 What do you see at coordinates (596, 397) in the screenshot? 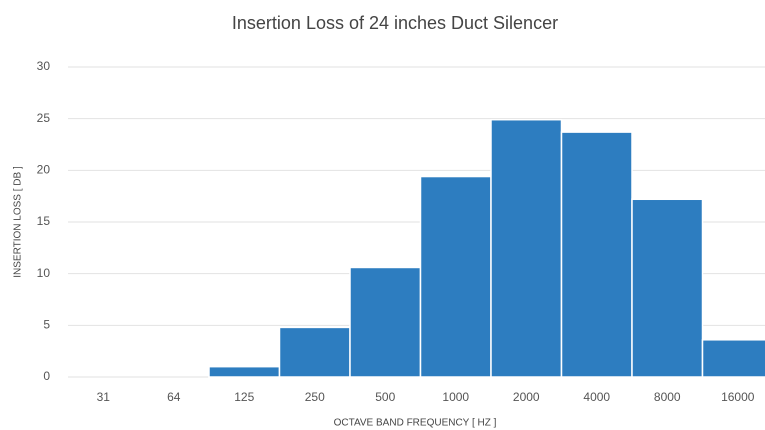
I see `x-tick-label: 4000` at bounding box center [596, 397].